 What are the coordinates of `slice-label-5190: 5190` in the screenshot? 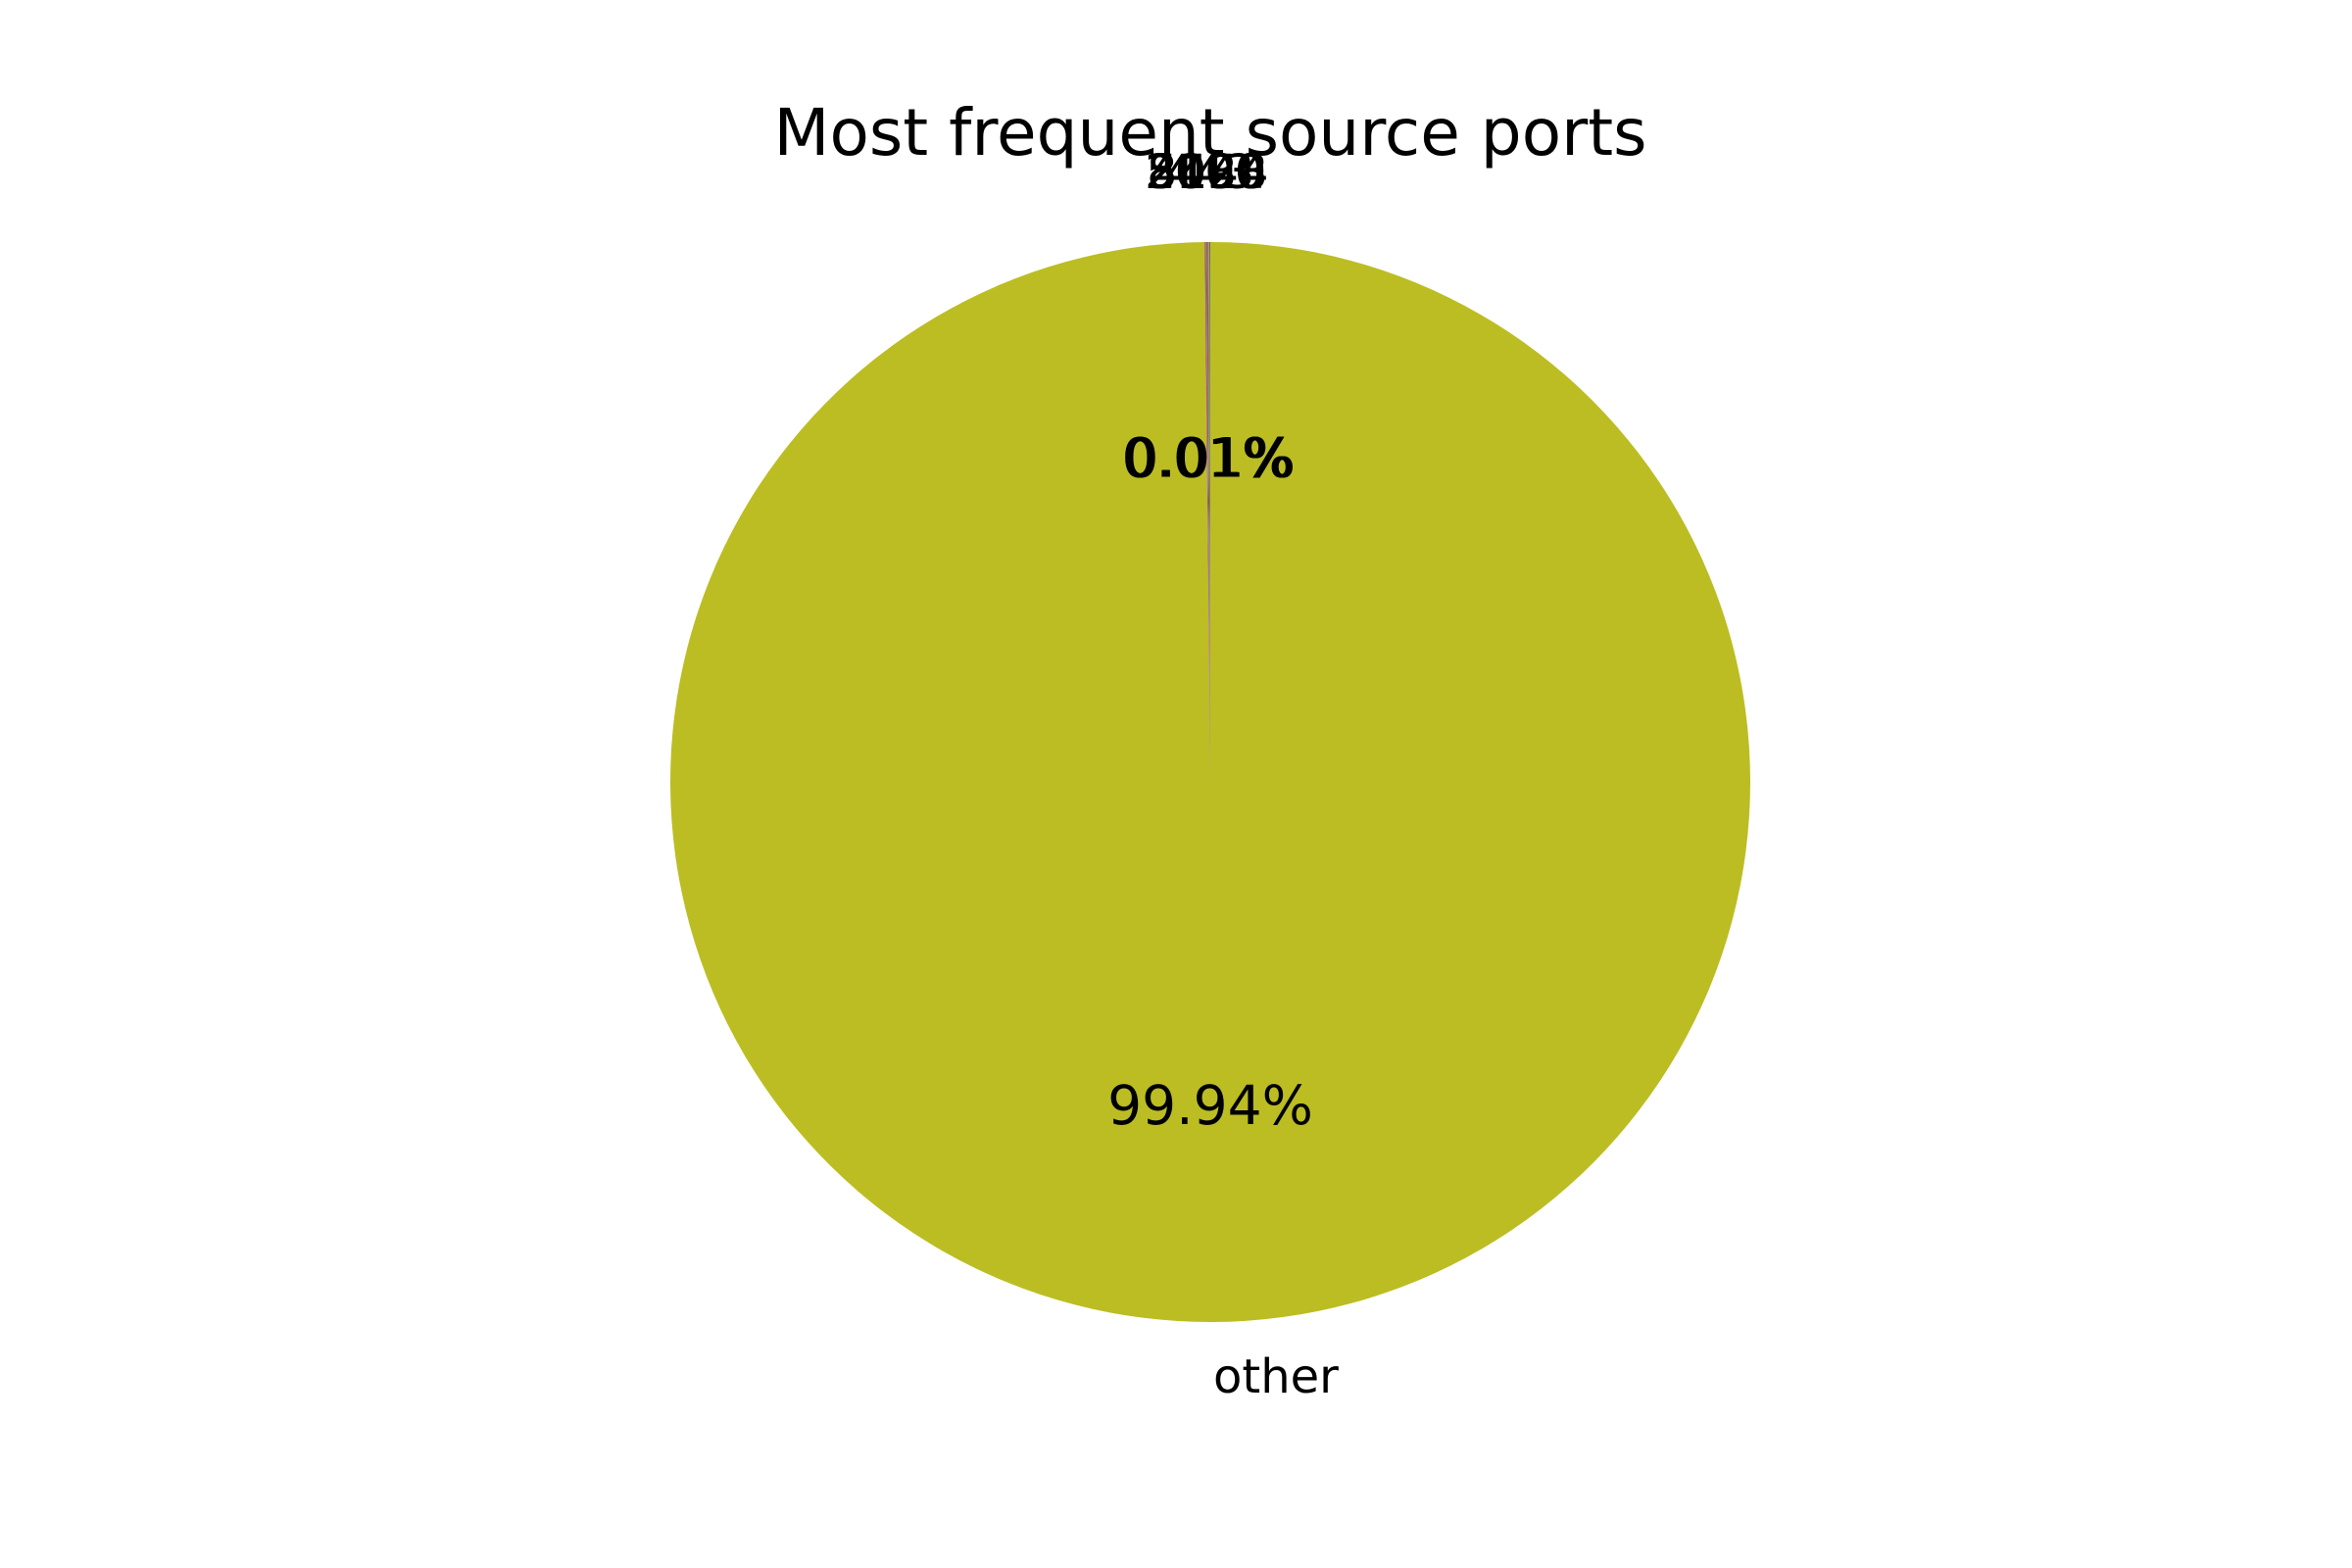 It's located at (1205, 172).